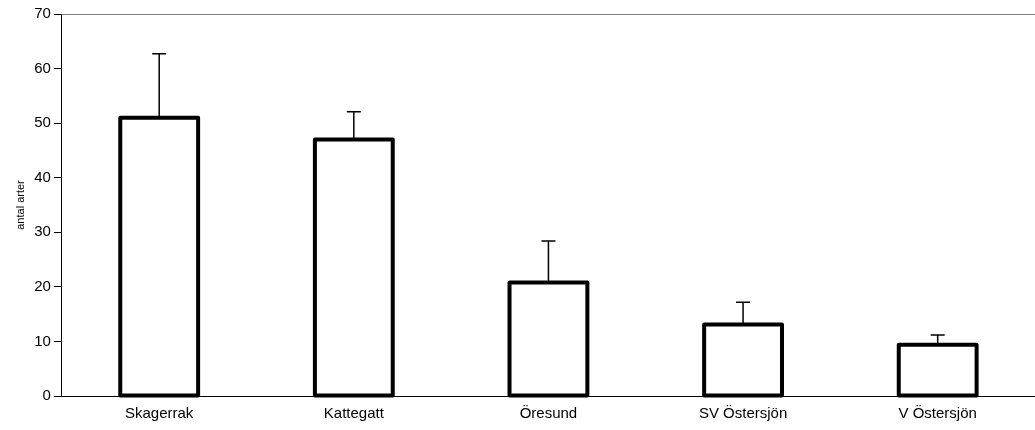 The height and width of the screenshot is (430, 1035). What do you see at coordinates (46, 395) in the screenshot?
I see `y-tick-label: 0` at bounding box center [46, 395].